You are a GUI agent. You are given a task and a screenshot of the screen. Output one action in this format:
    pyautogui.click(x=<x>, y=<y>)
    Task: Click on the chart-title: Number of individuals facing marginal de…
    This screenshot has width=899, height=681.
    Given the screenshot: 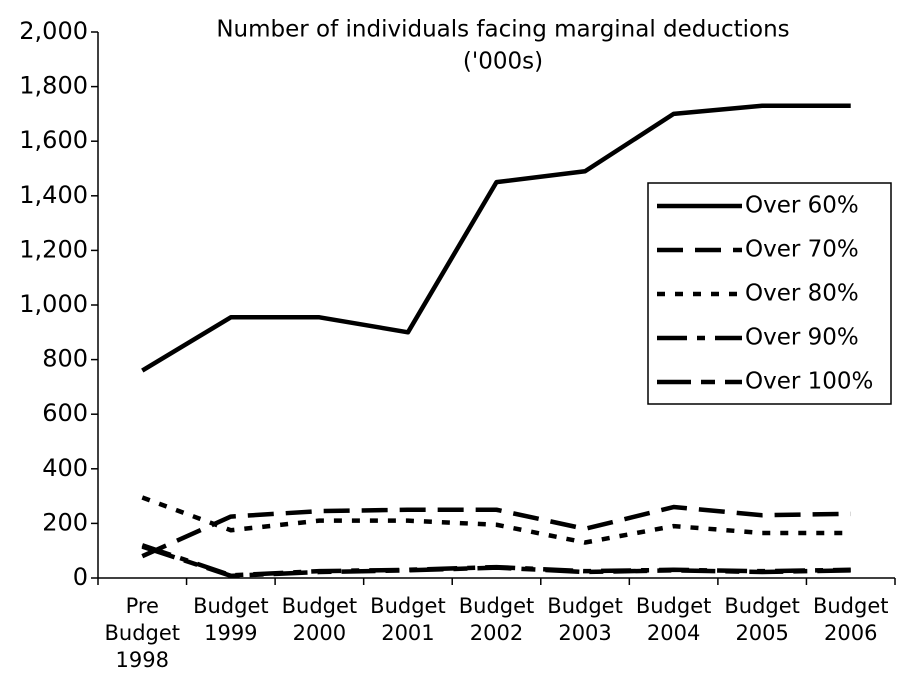 What is the action you would take?
    pyautogui.click(x=502, y=30)
    